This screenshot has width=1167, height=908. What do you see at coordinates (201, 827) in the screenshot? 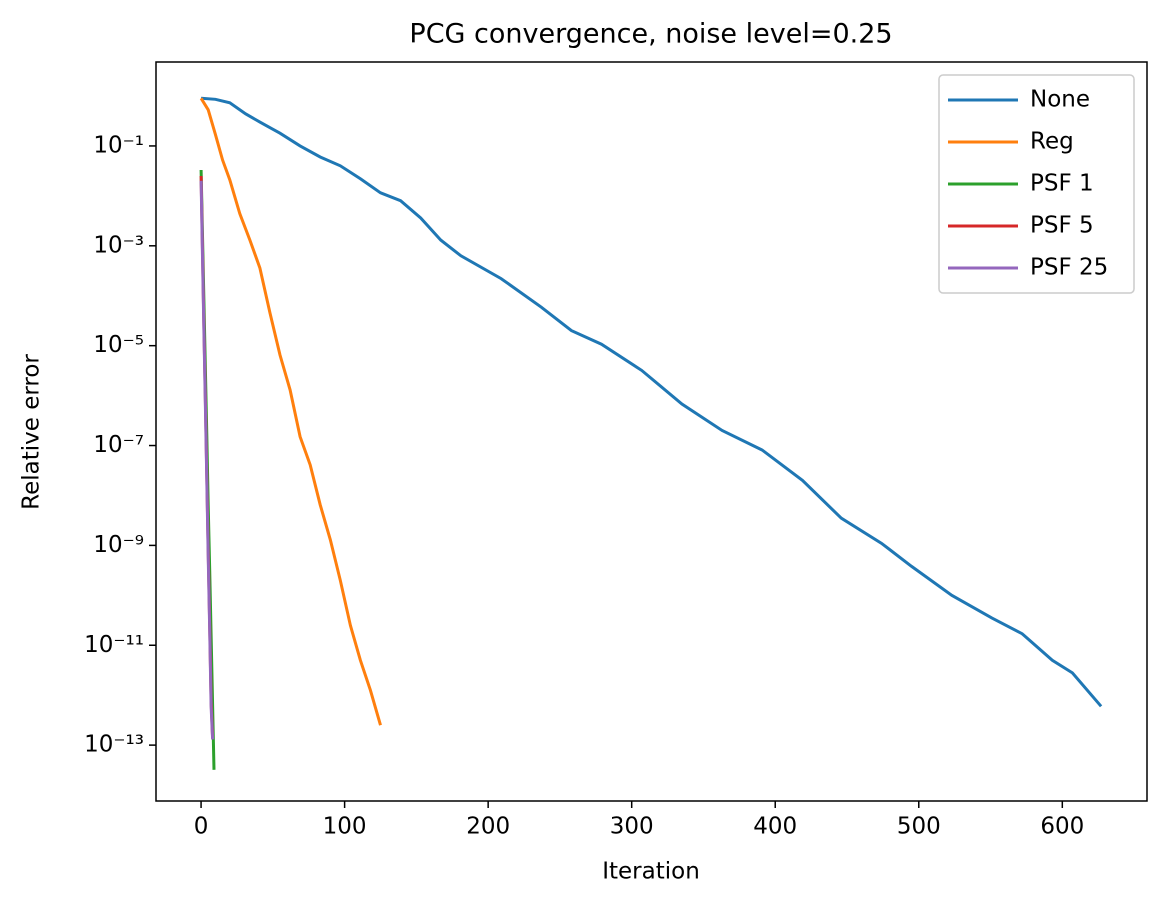
I see `x-tick-label: 0` at bounding box center [201, 827].